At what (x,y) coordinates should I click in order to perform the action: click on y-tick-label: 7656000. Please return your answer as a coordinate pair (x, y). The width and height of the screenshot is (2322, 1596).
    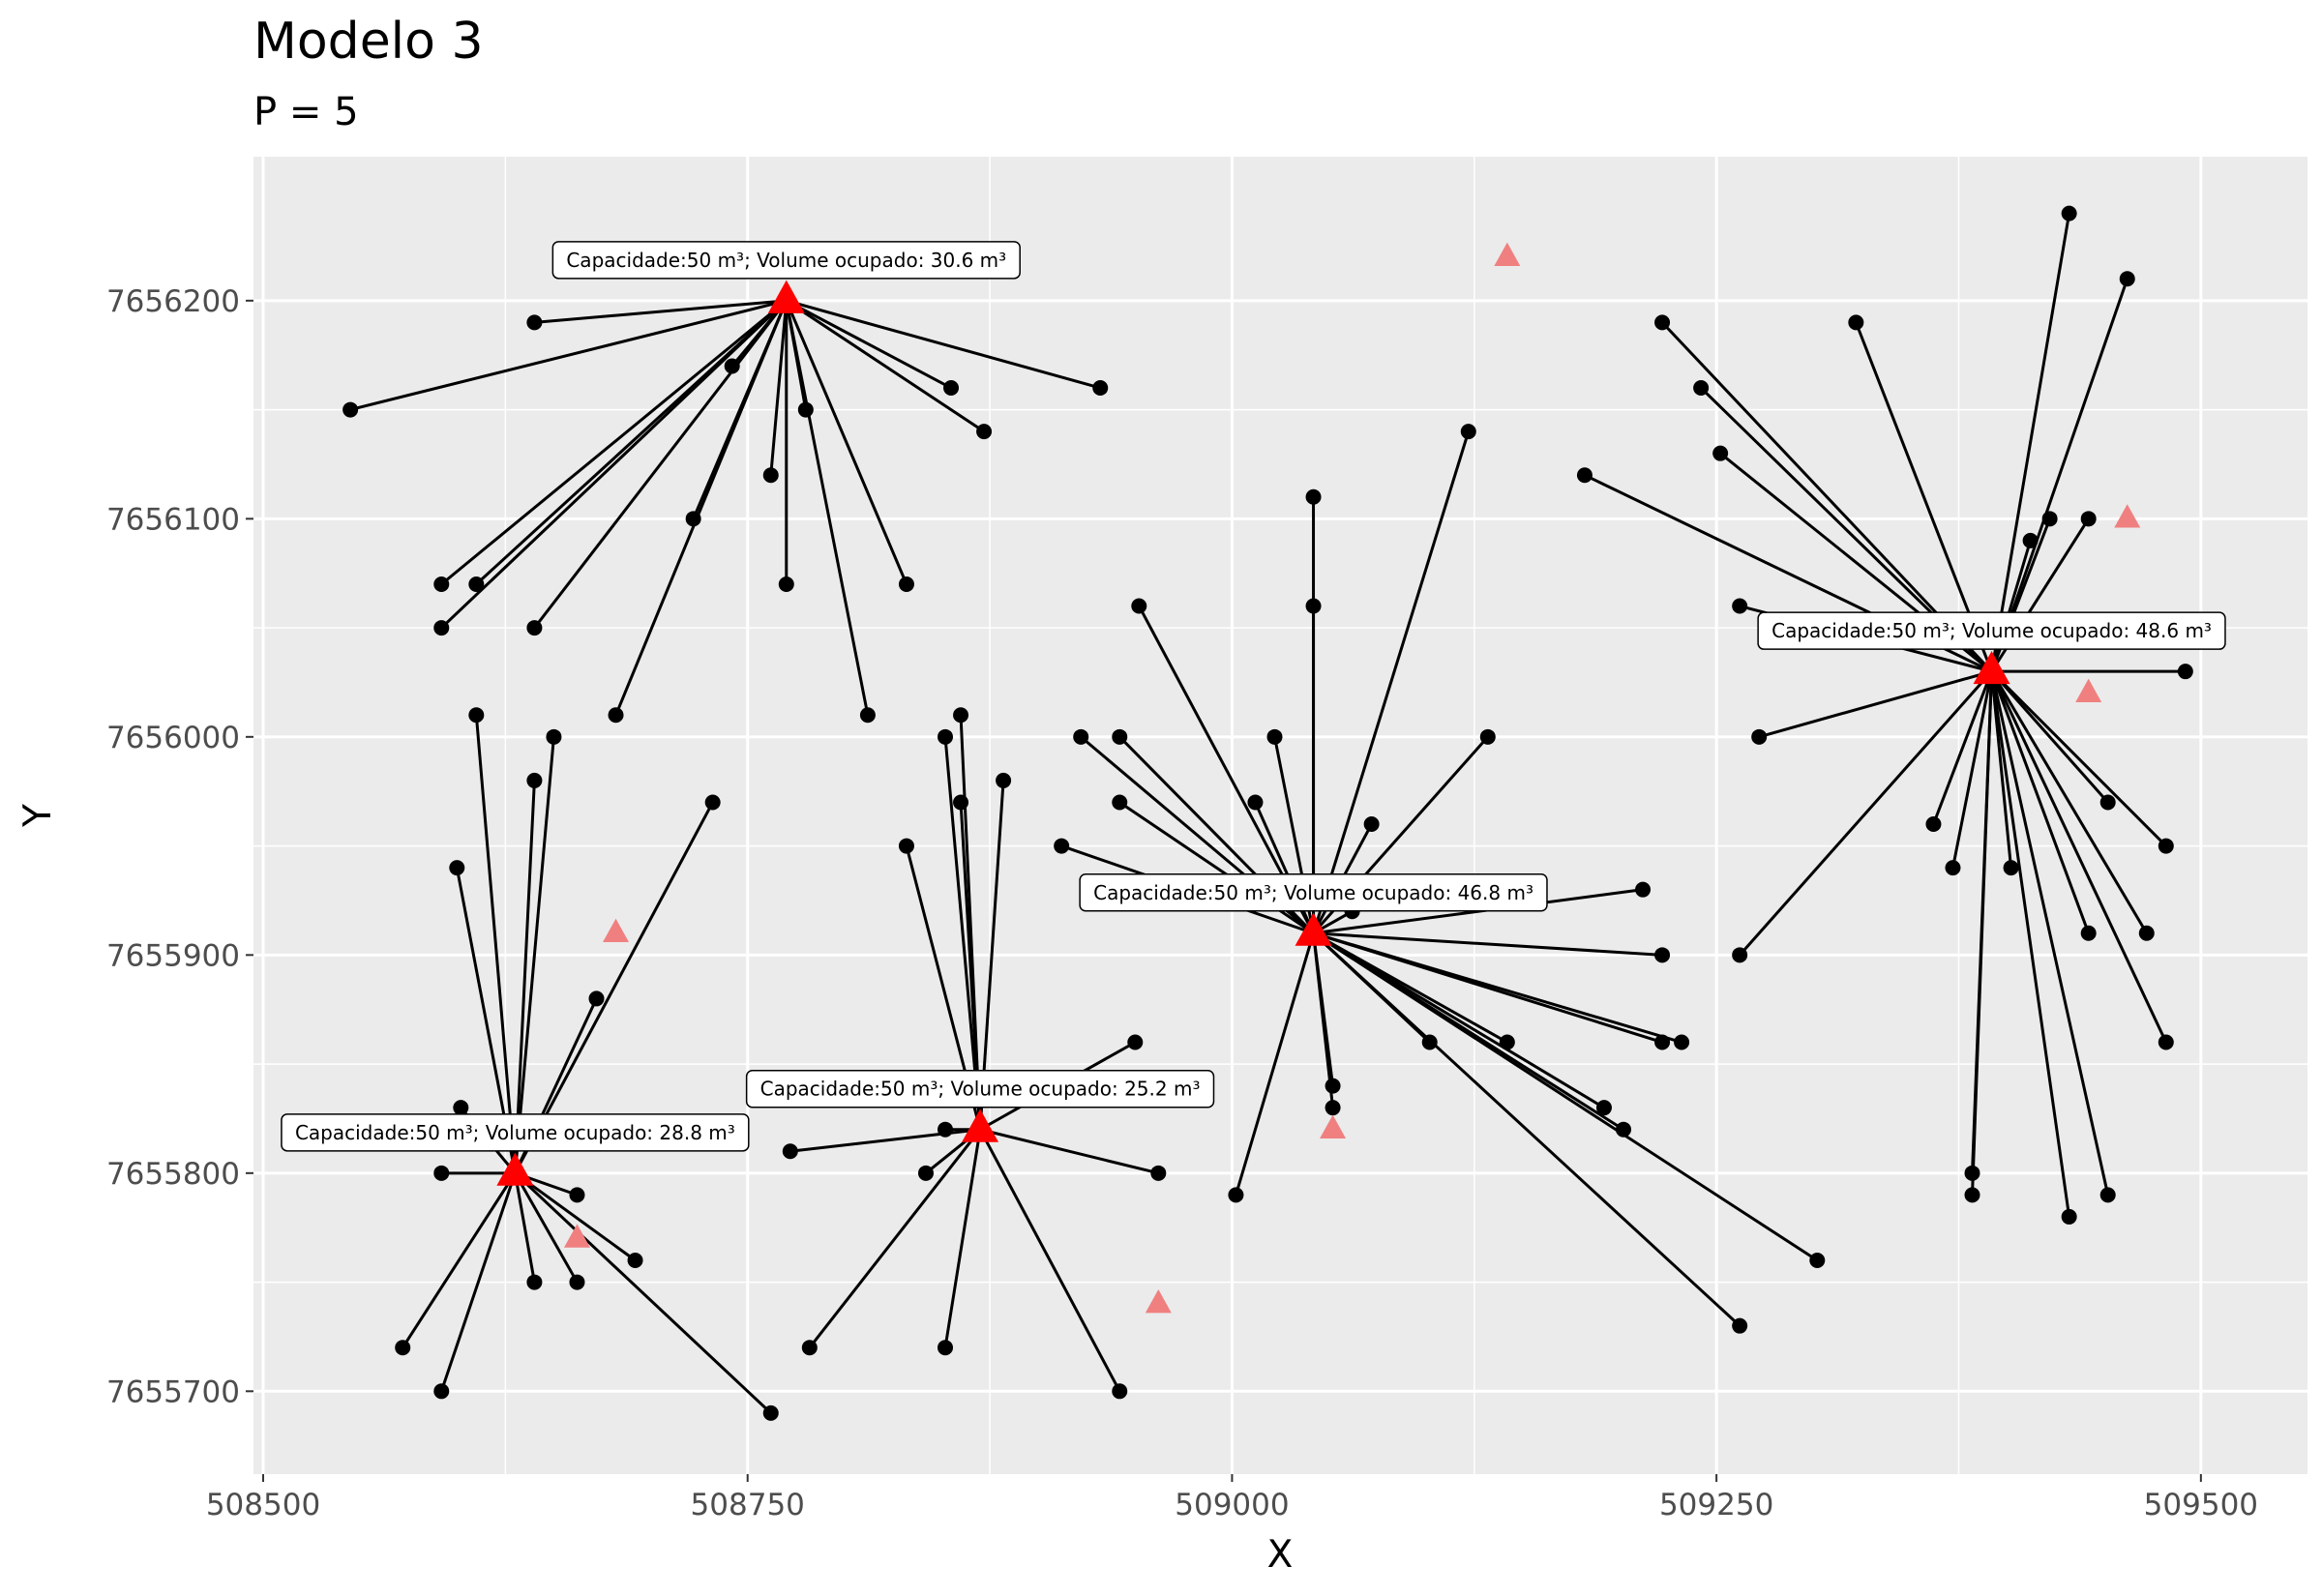
    Looking at the image, I should click on (173, 738).